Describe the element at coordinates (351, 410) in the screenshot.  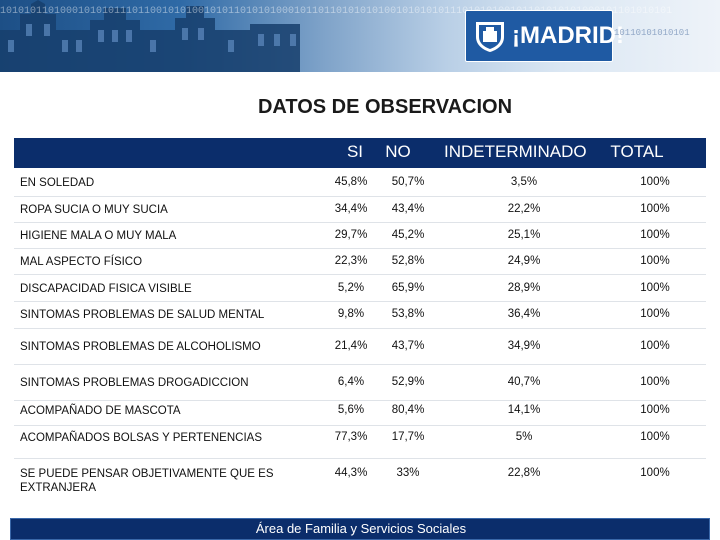
I see `value-si: 5,6%` at that location.